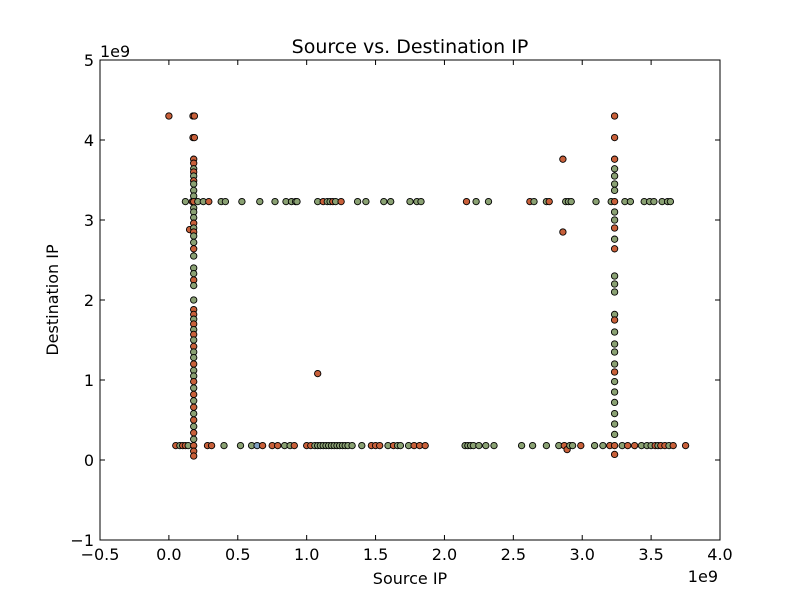  Describe the element at coordinates (89, 460) in the screenshot. I see `y-tick-label: 0` at that location.